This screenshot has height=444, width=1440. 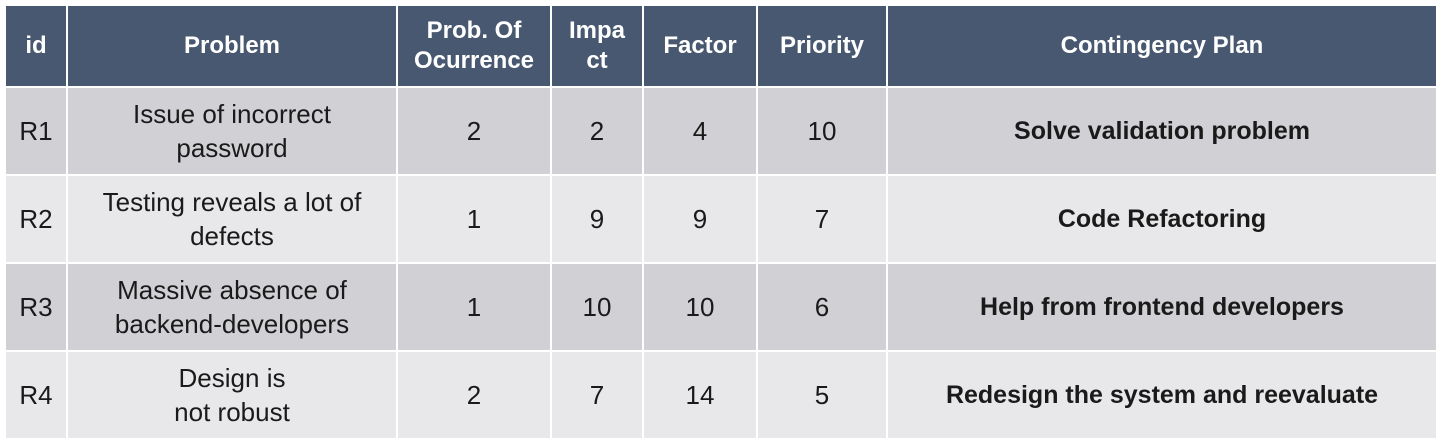 I want to click on cell-contingency-plan: Code Refactoring, so click(x=1162, y=219).